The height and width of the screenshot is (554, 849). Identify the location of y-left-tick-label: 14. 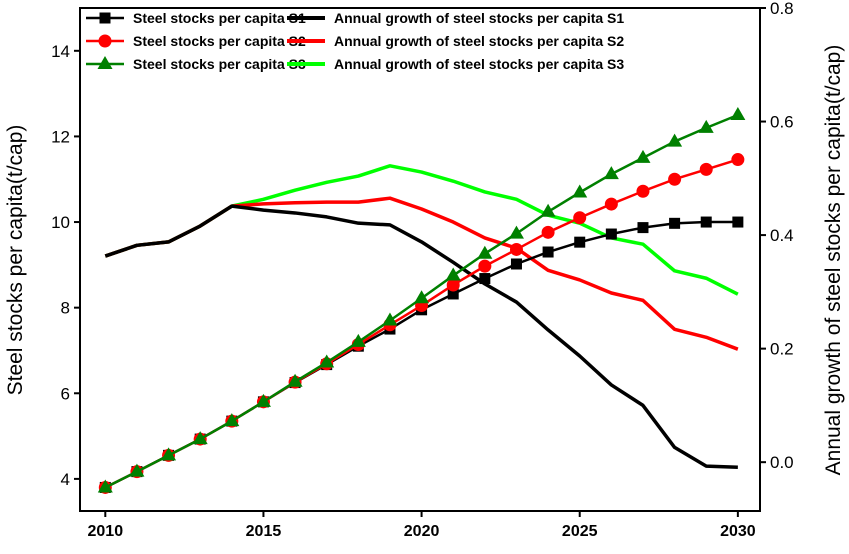
(60, 51).